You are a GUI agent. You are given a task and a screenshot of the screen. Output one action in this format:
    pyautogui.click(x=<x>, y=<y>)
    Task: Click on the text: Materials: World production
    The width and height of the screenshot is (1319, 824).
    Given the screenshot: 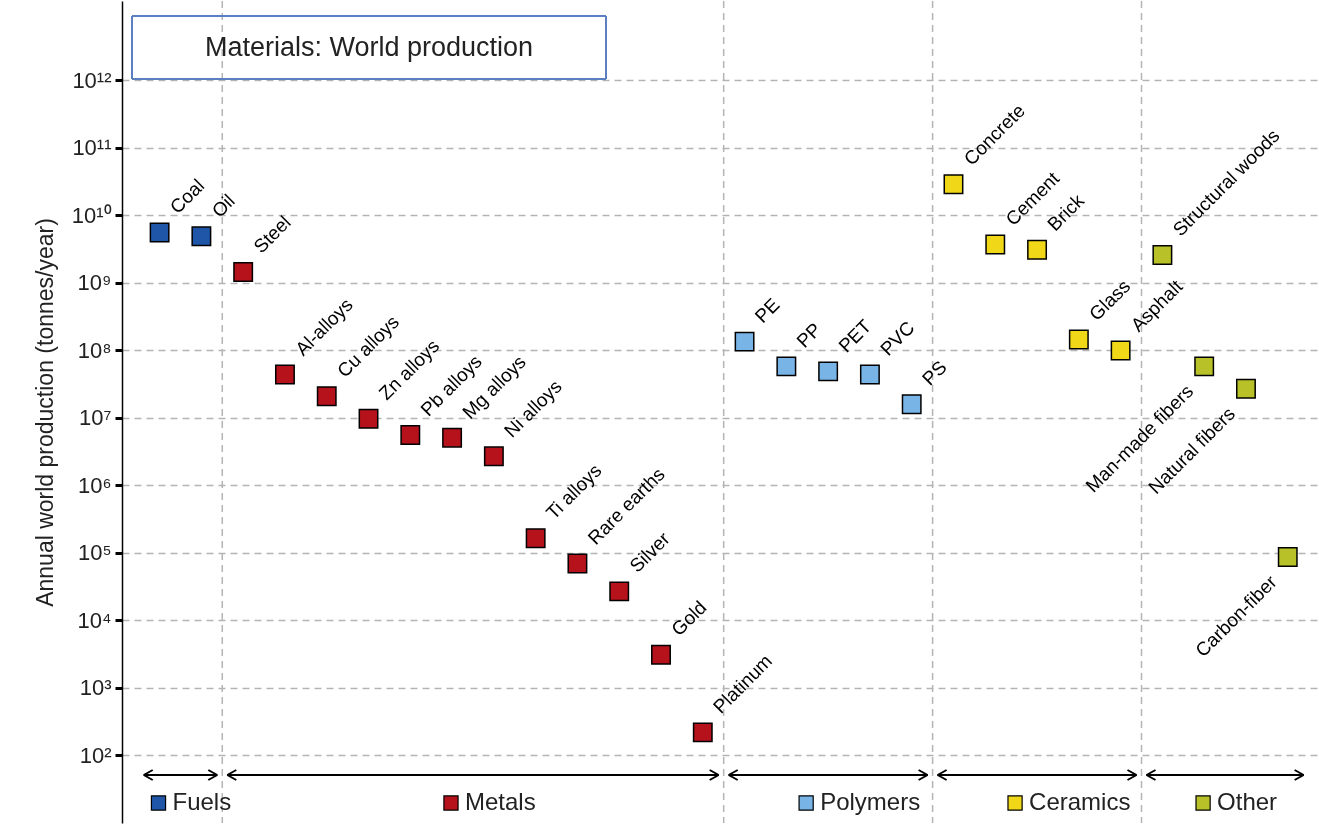 What is the action you would take?
    pyautogui.click(x=369, y=47)
    